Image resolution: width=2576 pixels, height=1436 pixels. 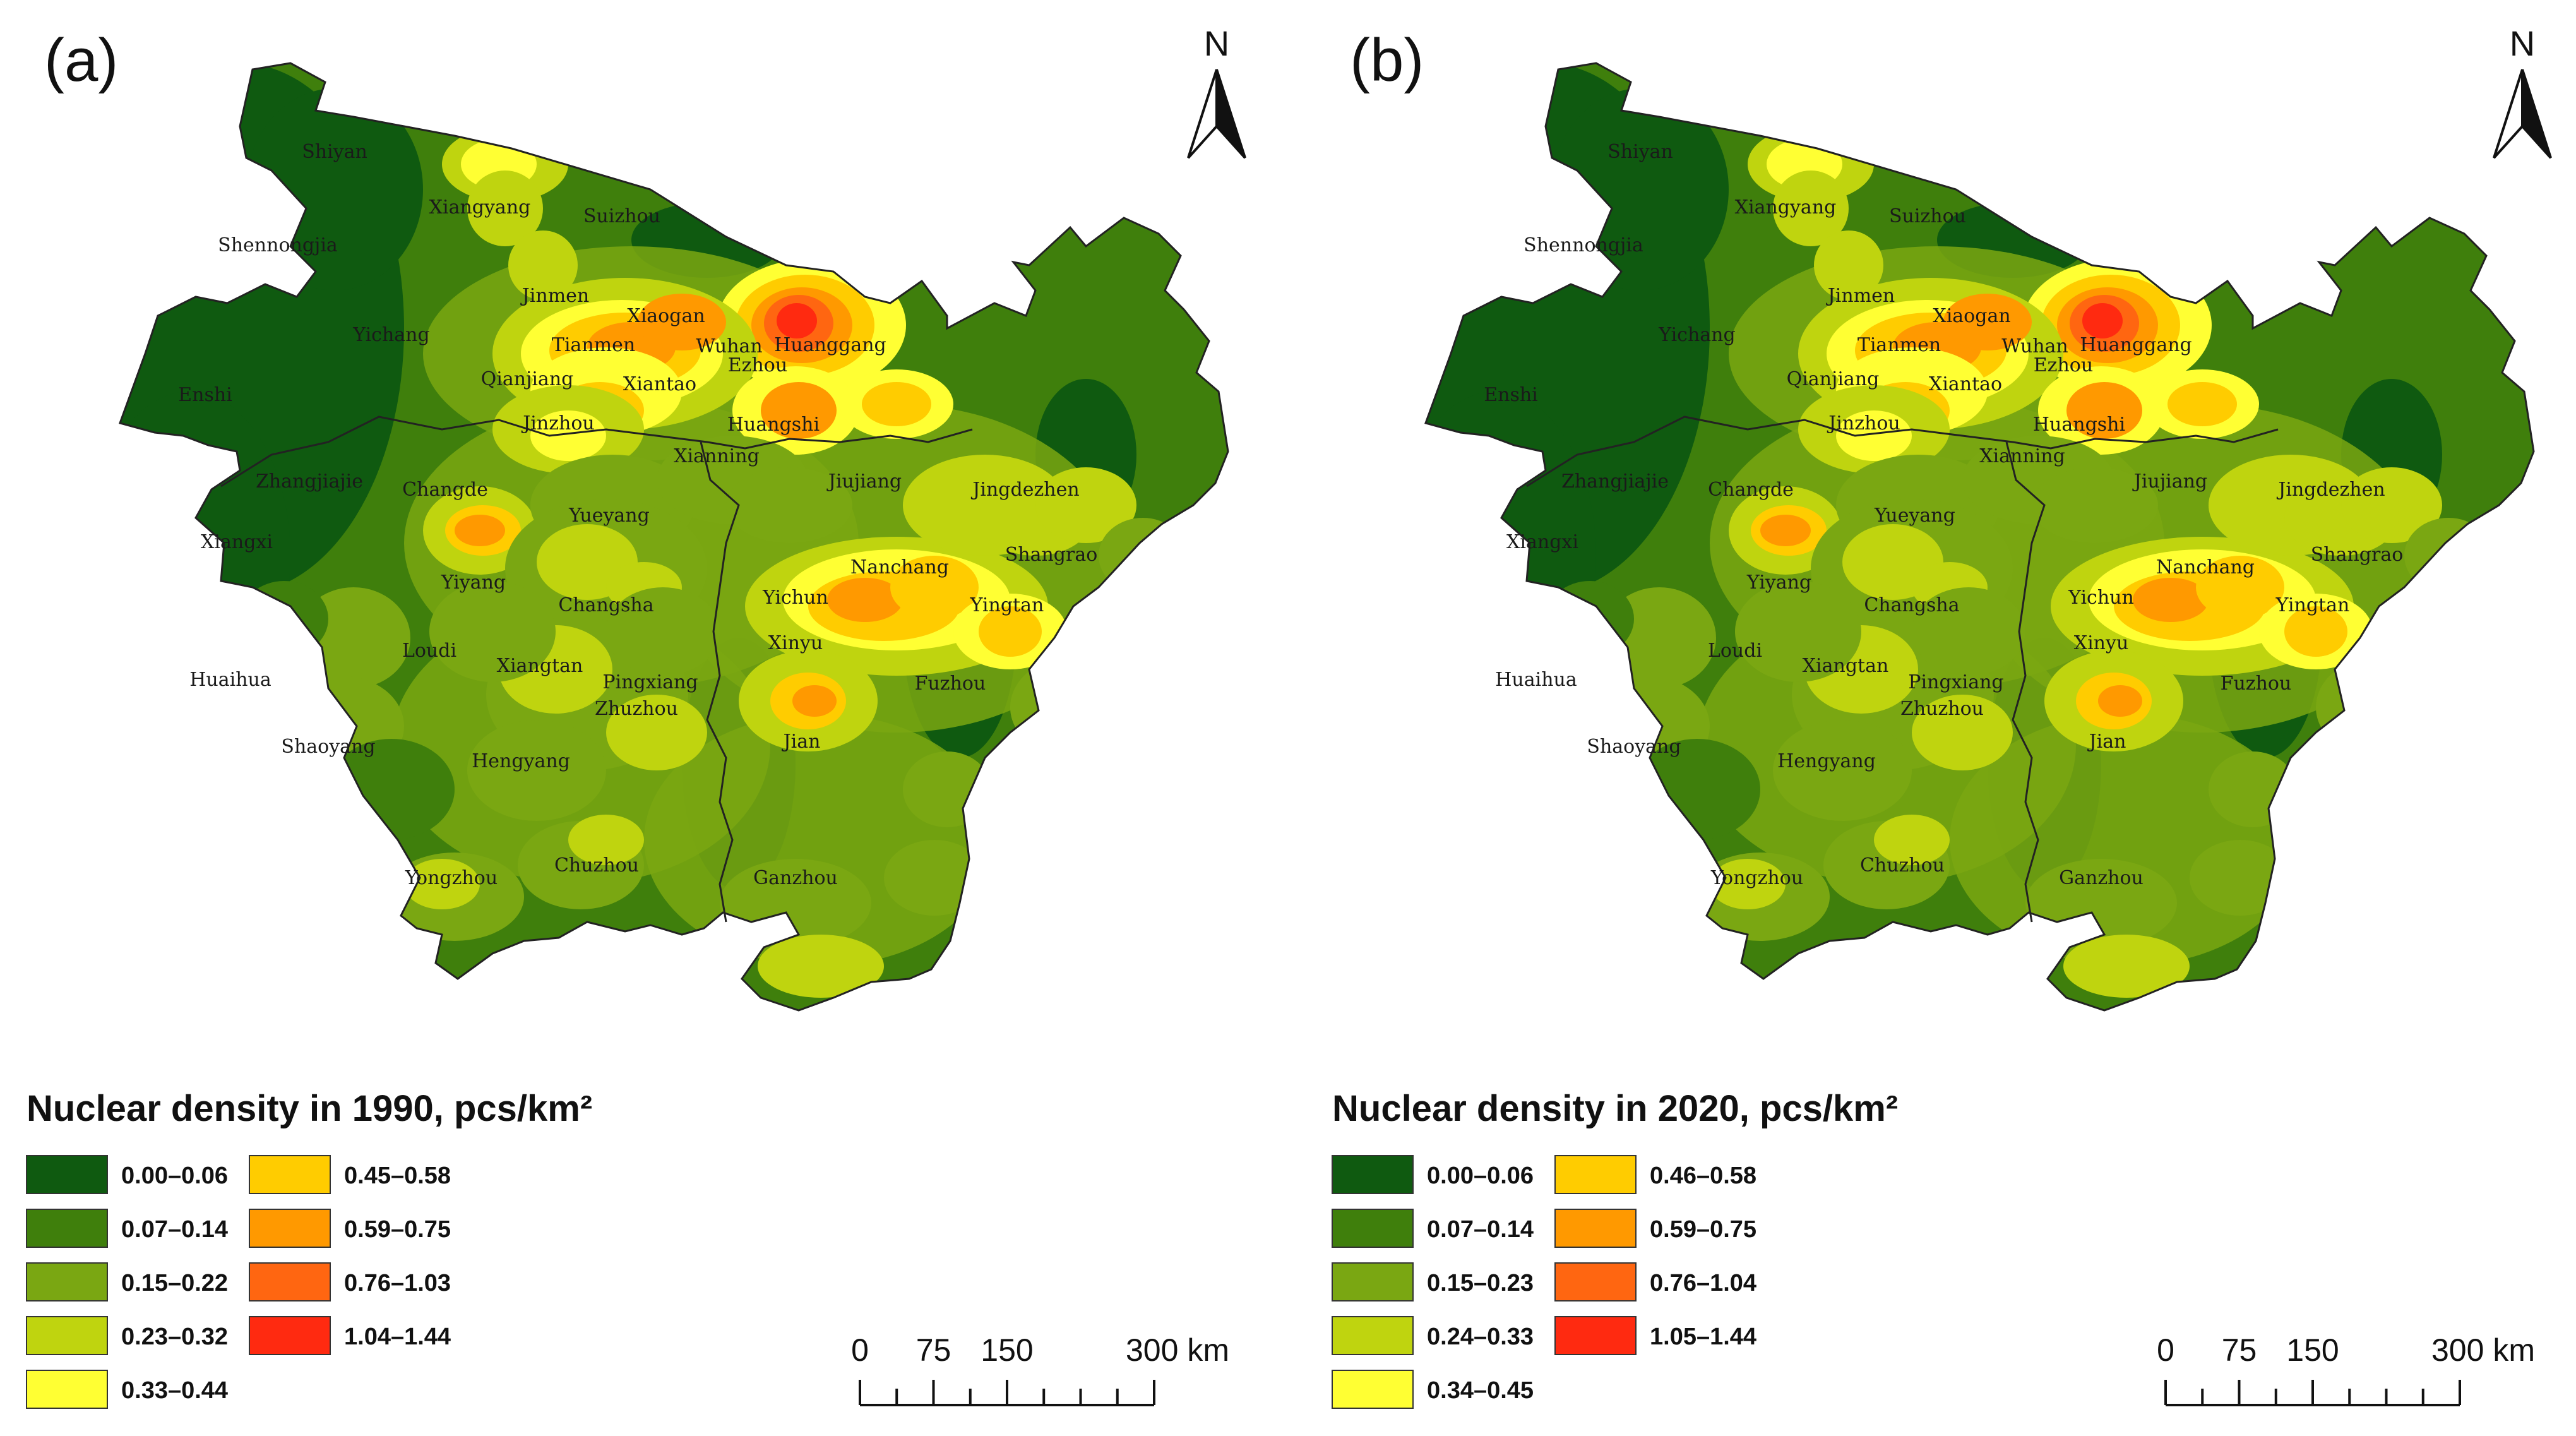 What do you see at coordinates (2522, 43) in the screenshot?
I see `north-label: N` at bounding box center [2522, 43].